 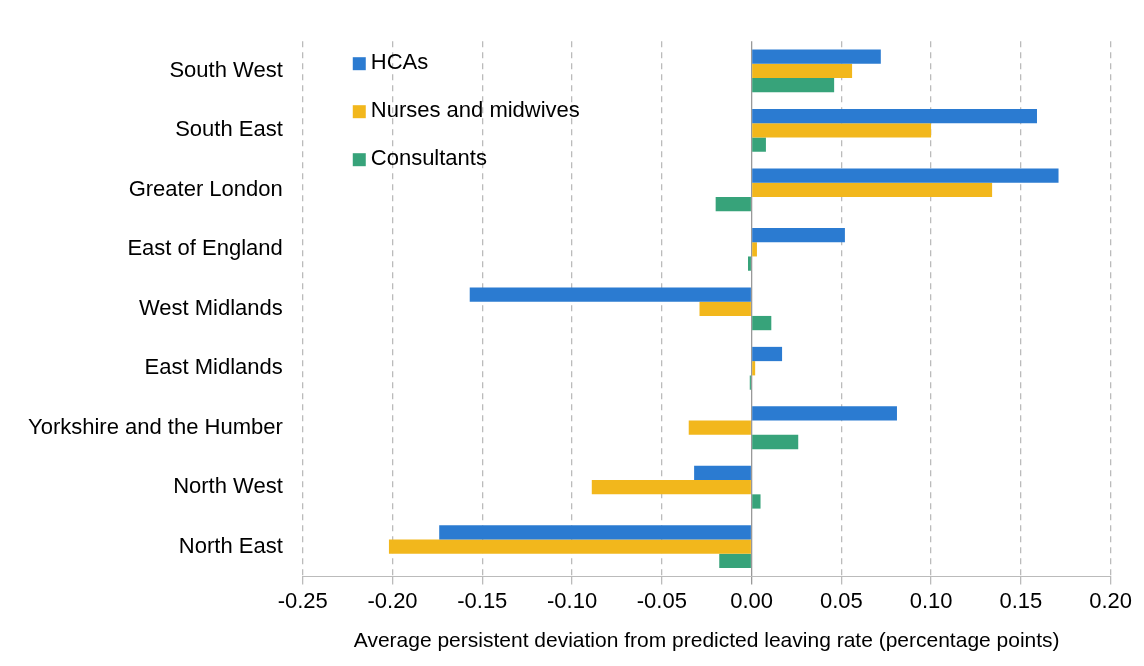 I want to click on x-axis-title: Average persistent deviation from predicted leaving rate (percentage points), so click(x=706, y=640).